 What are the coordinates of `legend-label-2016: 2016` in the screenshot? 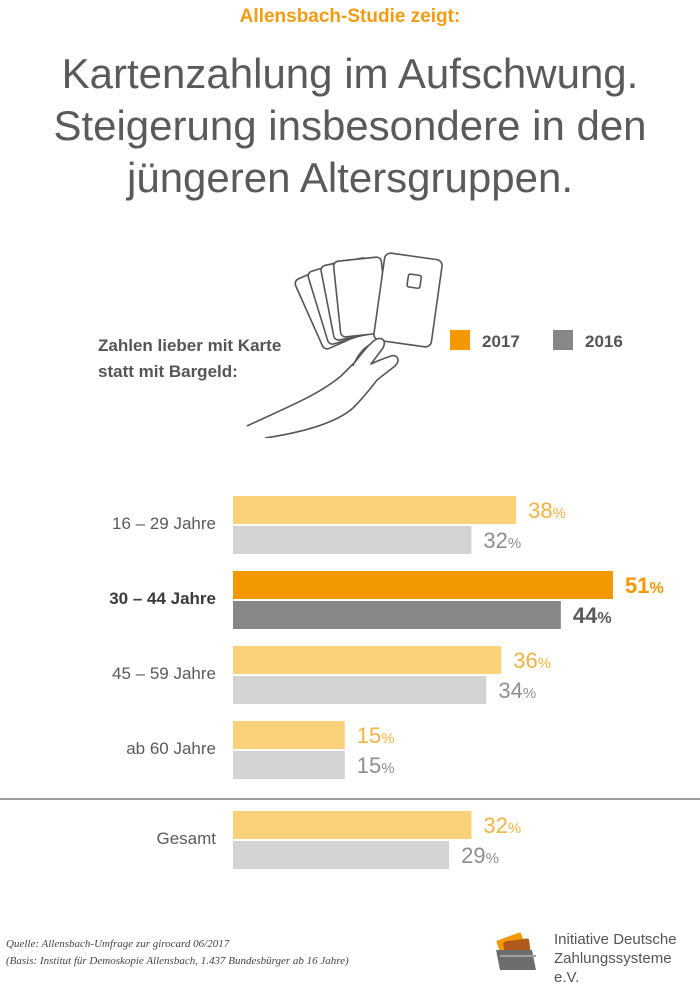 It's located at (604, 341).